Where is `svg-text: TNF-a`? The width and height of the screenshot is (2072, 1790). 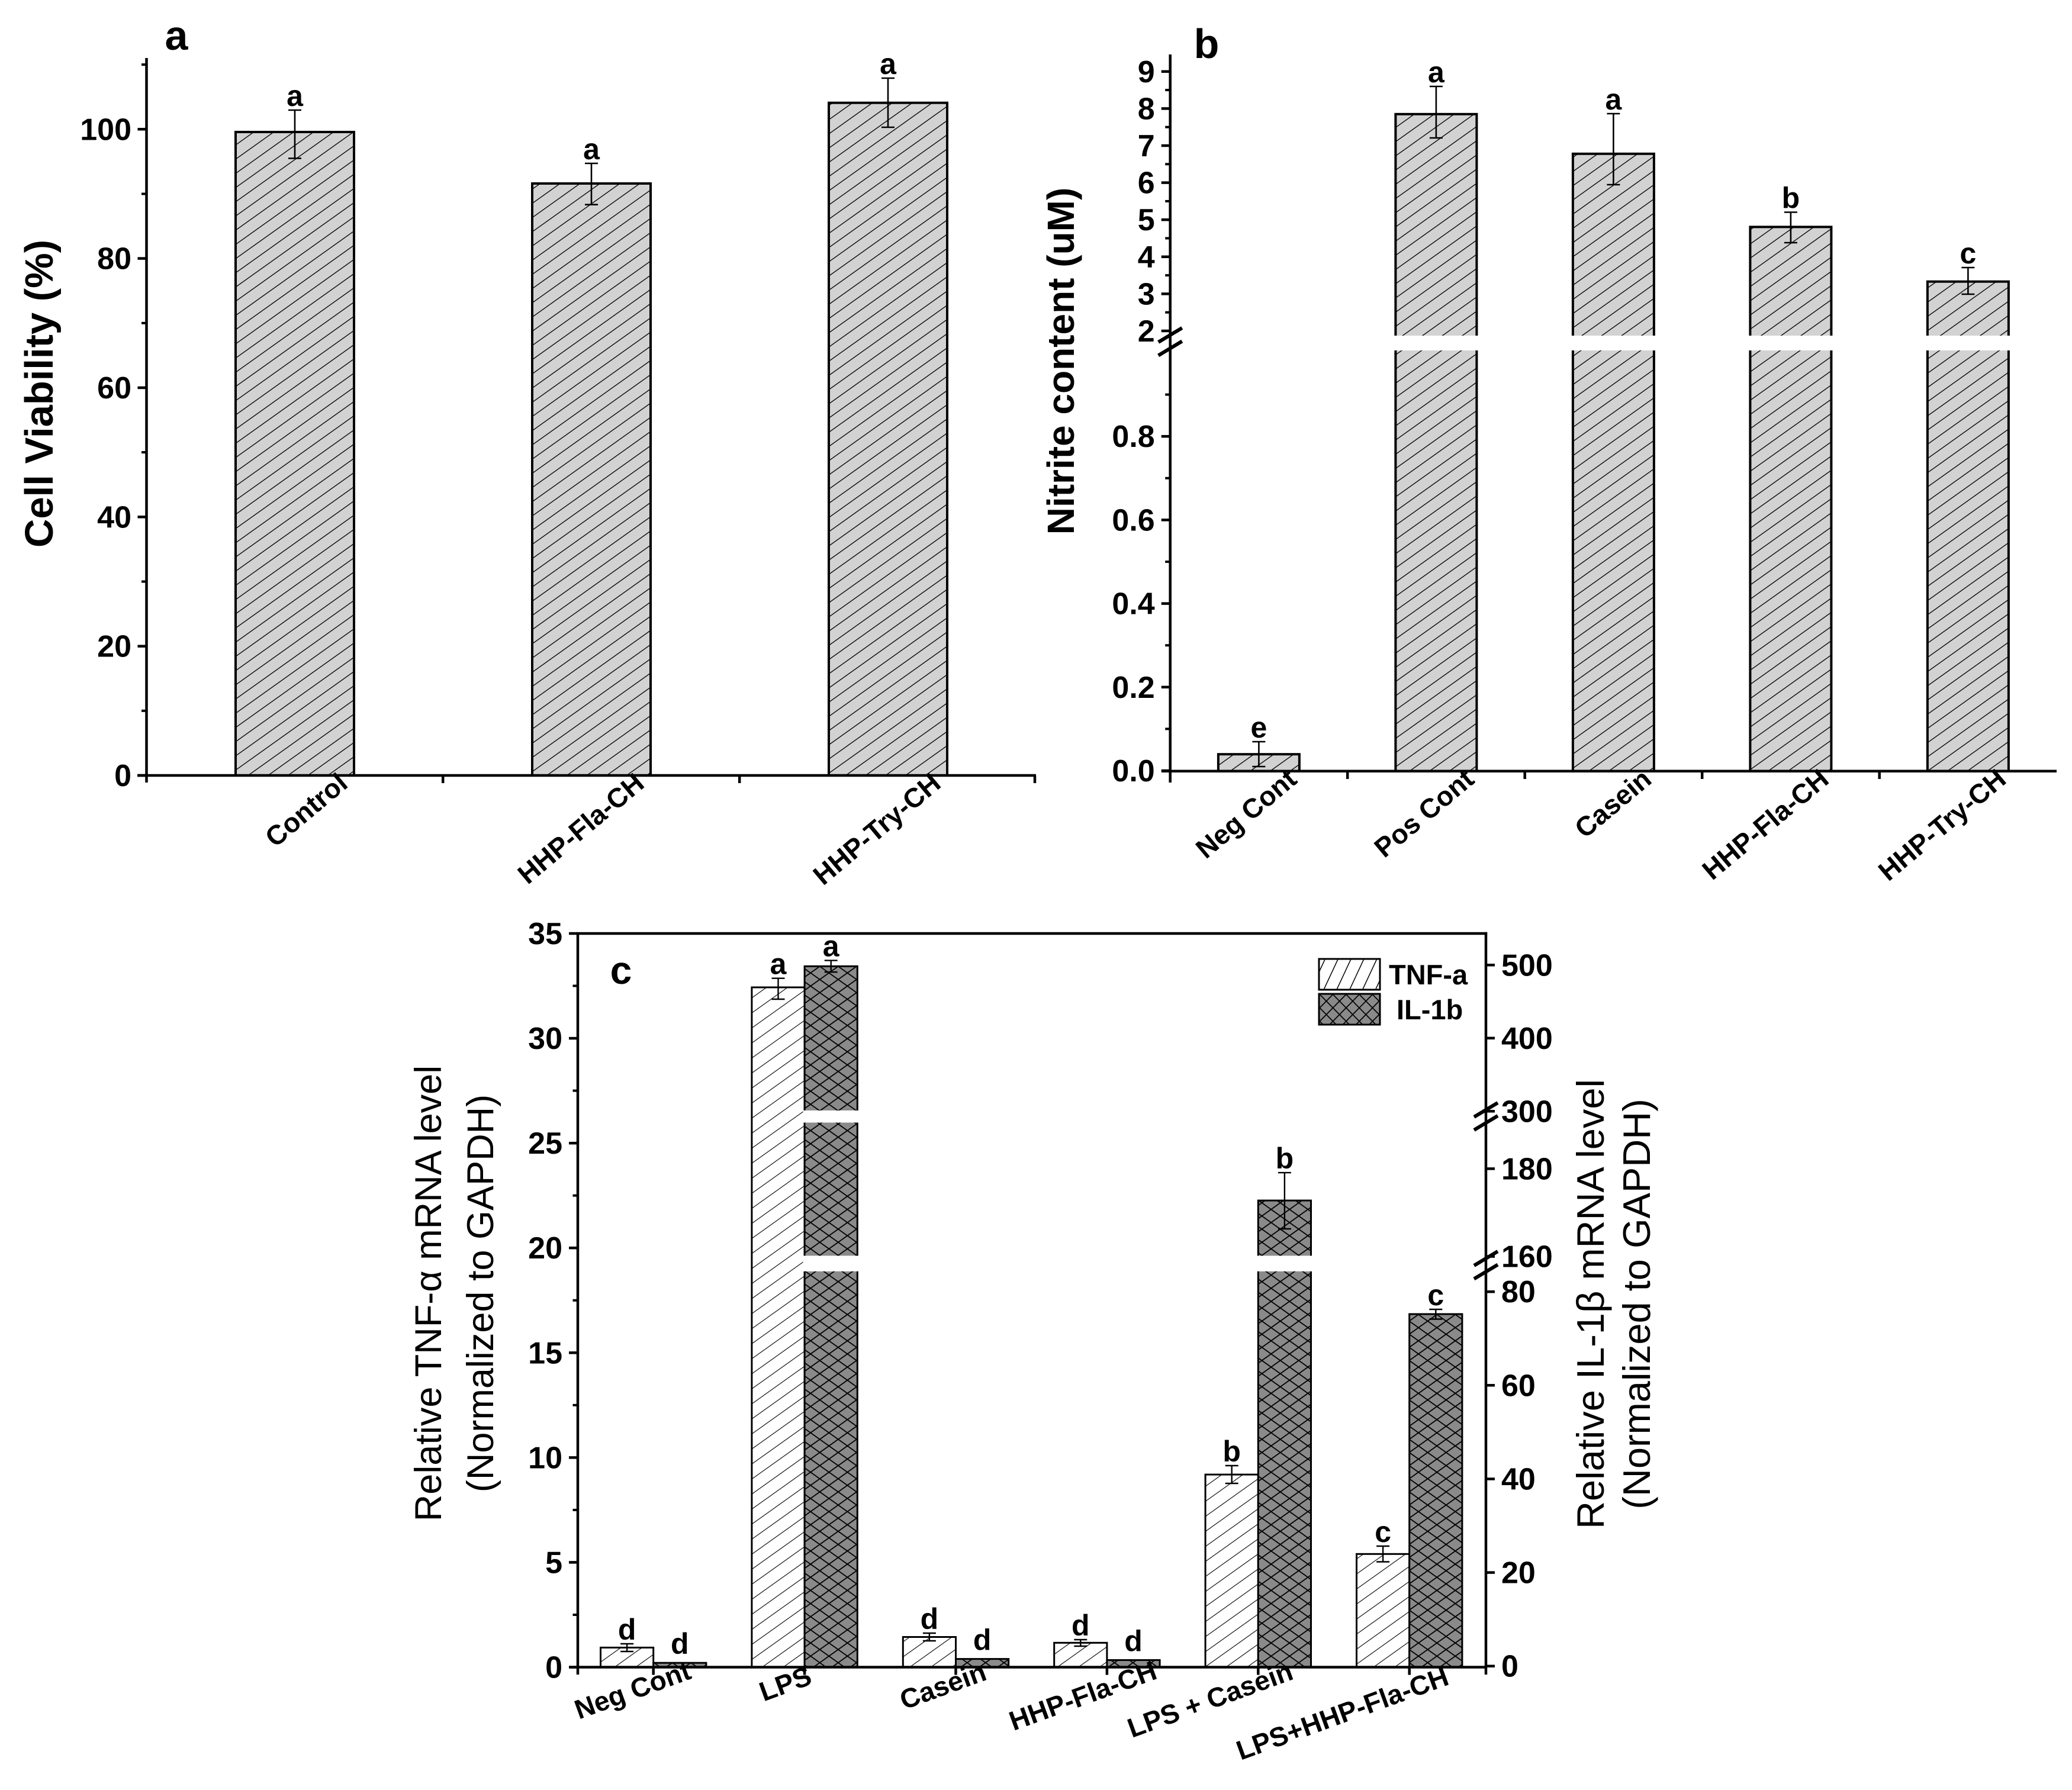
svg-text: TNF-a is located at coordinates (1428, 975).